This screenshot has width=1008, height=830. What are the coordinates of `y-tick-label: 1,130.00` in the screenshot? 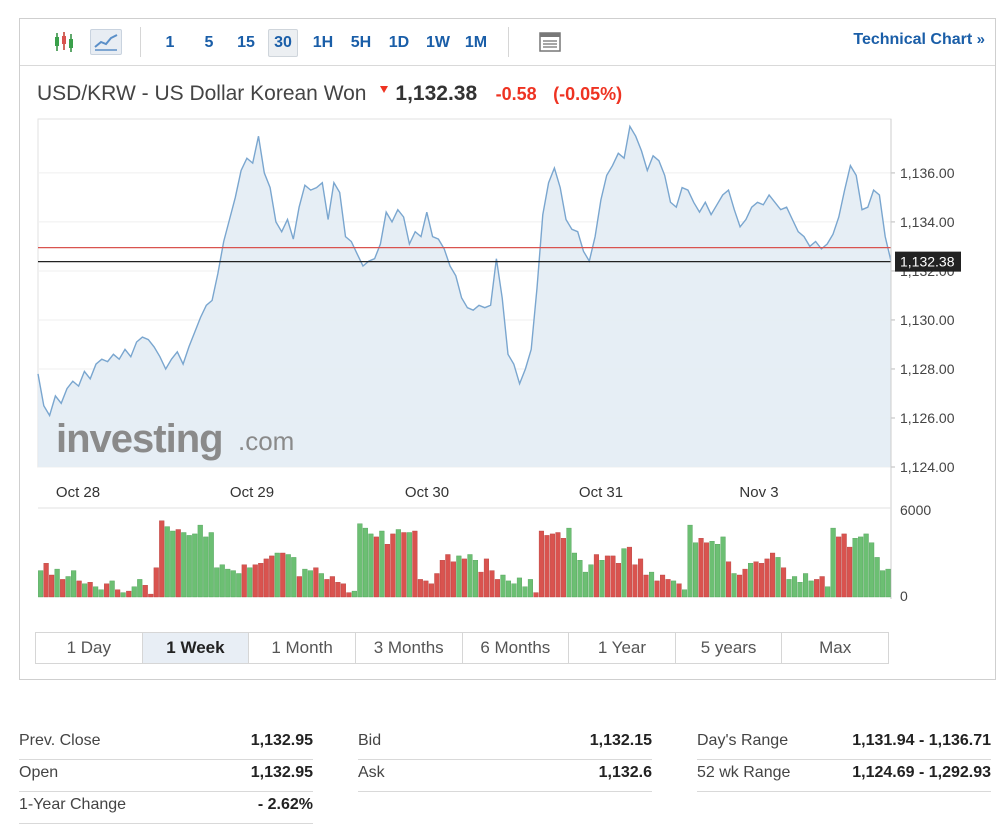 It's located at (927, 320).